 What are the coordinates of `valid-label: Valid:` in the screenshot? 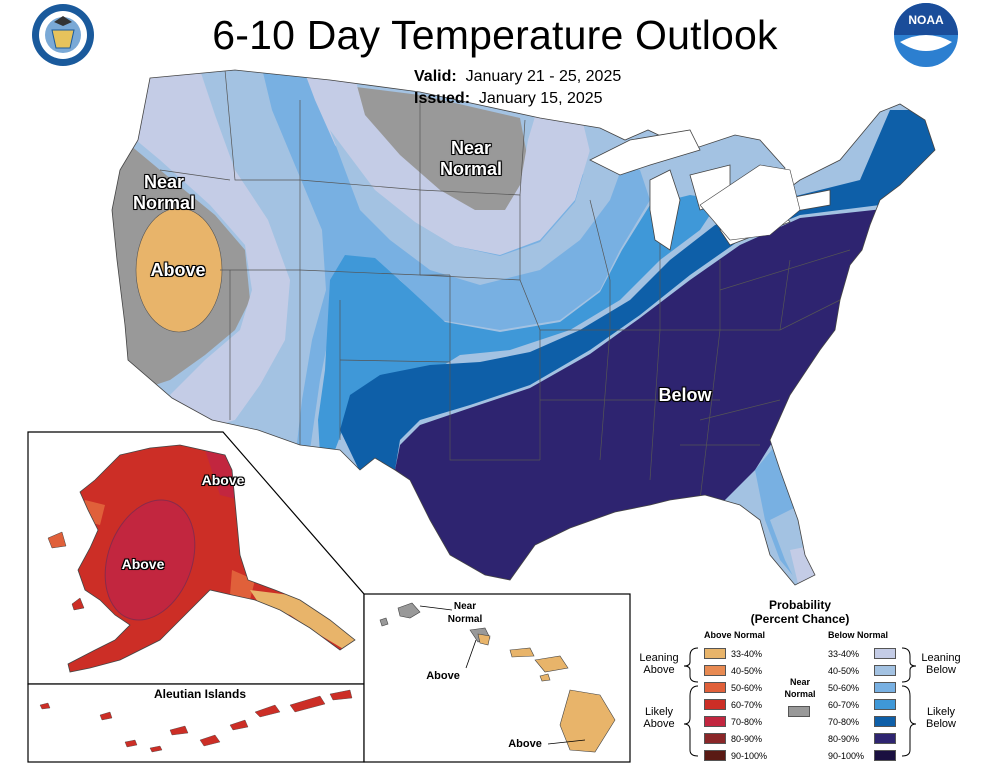 It's located at (435, 76).